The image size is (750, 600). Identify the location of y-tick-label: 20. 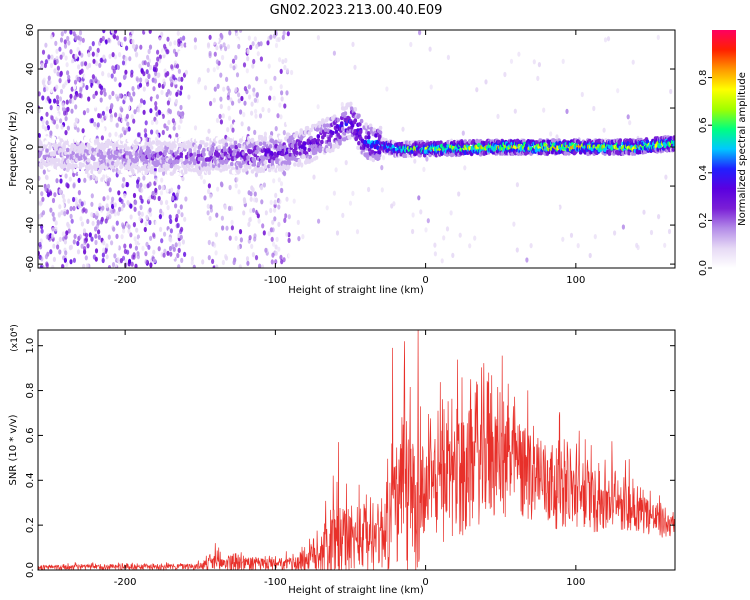
(30, 108).